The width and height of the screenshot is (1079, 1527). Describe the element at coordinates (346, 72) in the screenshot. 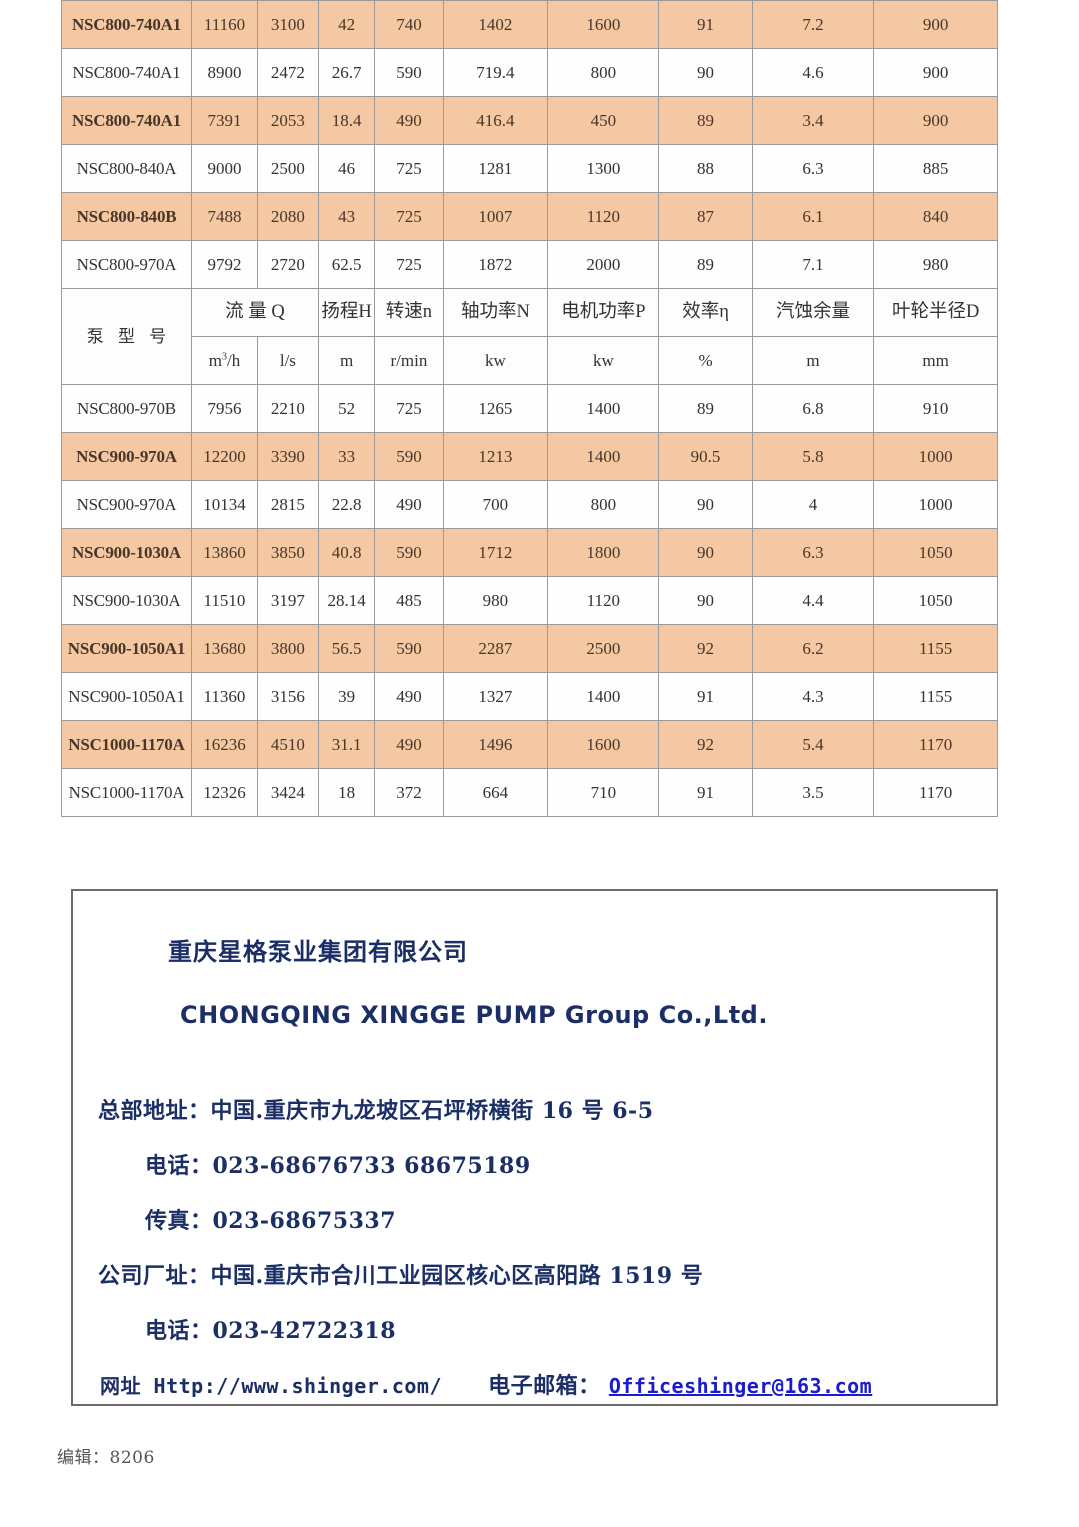

I see `cell-value: 26.7` at that location.